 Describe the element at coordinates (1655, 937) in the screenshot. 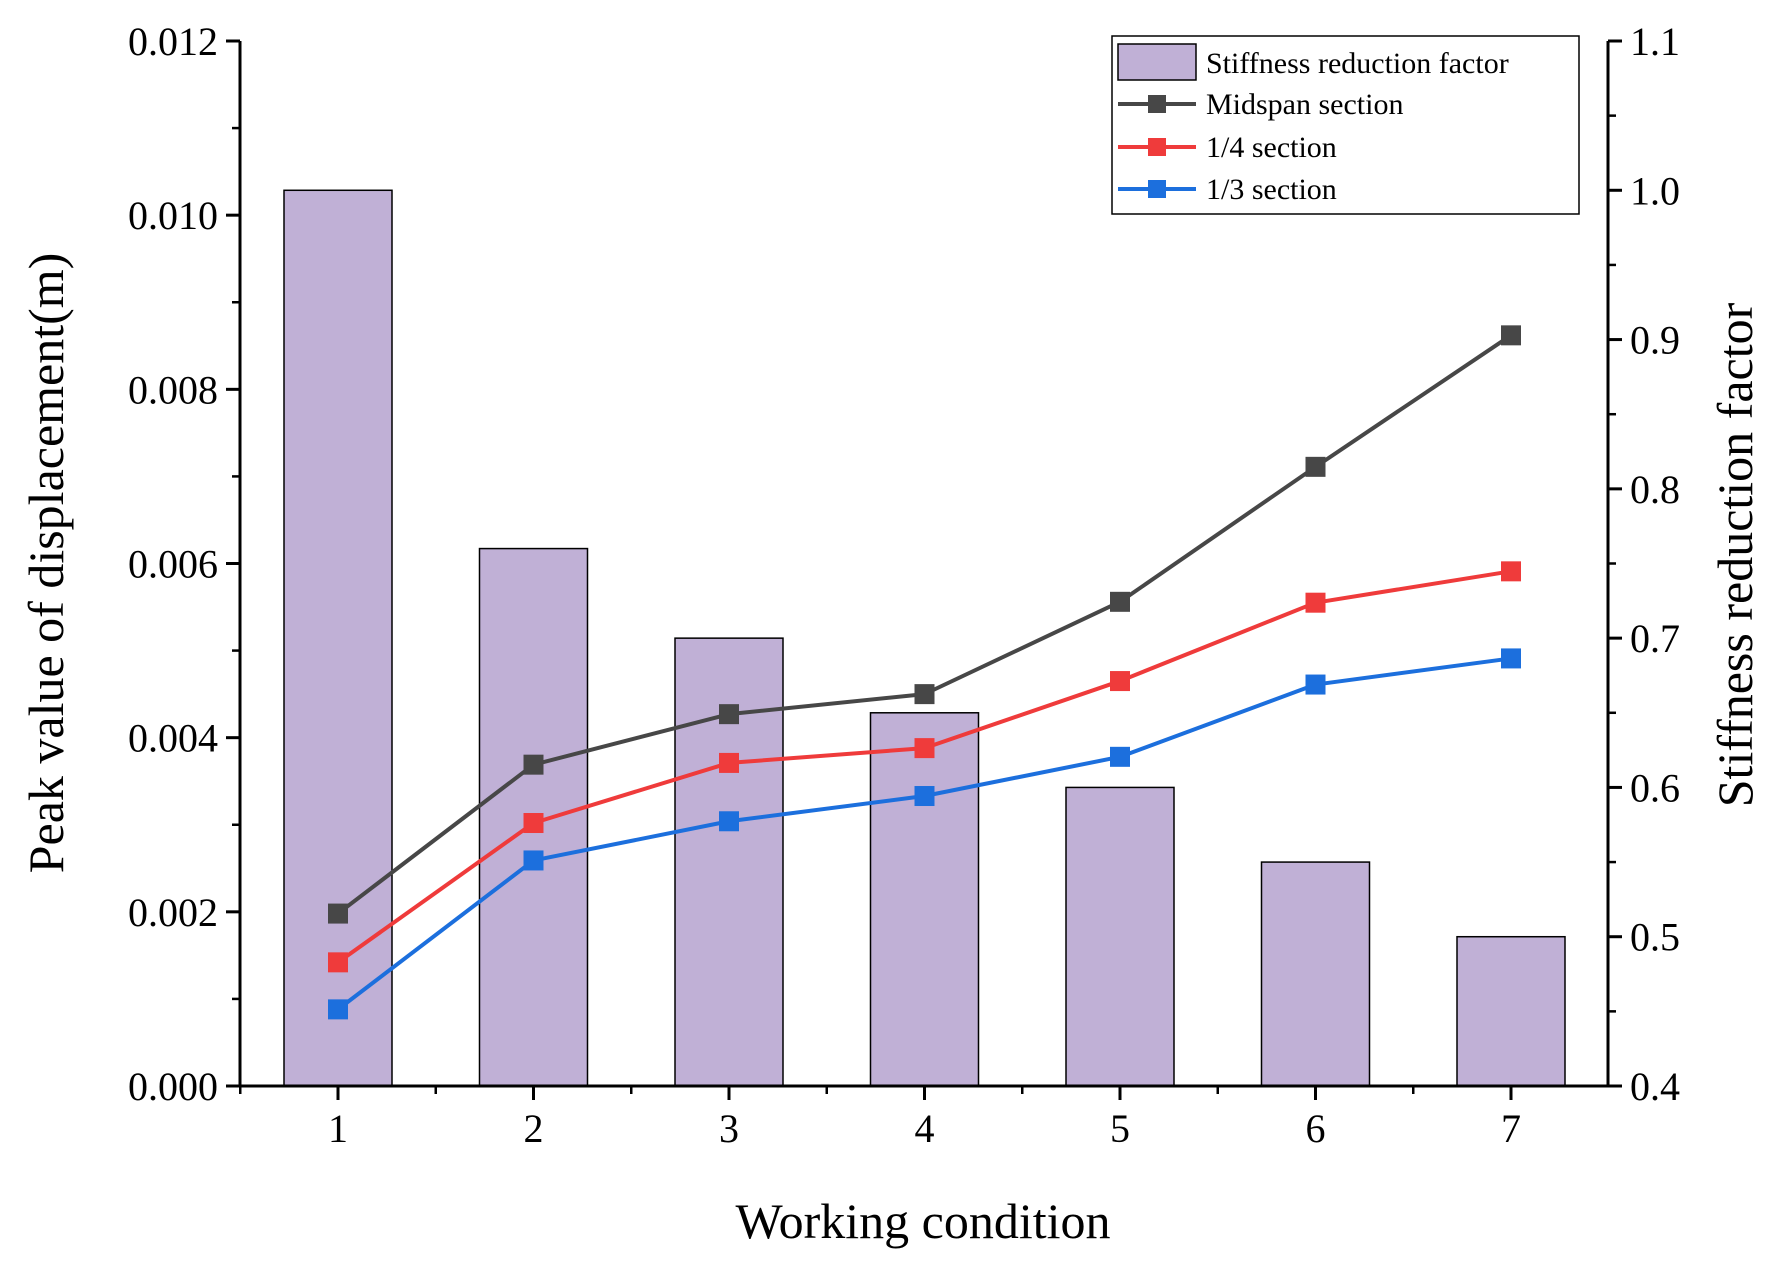

I see `y2-tick-label: 0.5` at that location.